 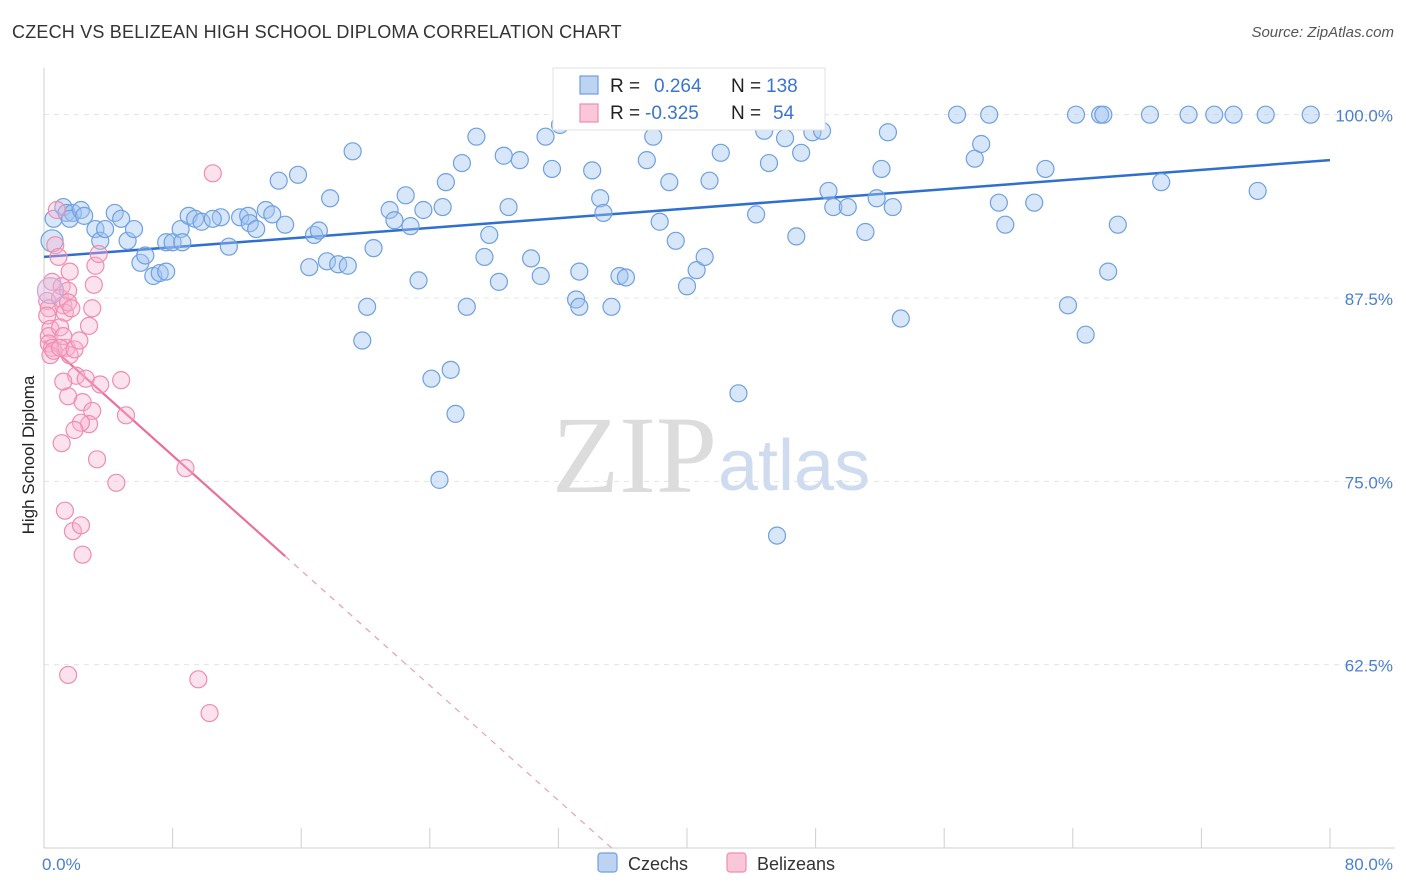 What do you see at coordinates (711, 455) in the screenshot?
I see `watermark: ZIP atlas` at bounding box center [711, 455].